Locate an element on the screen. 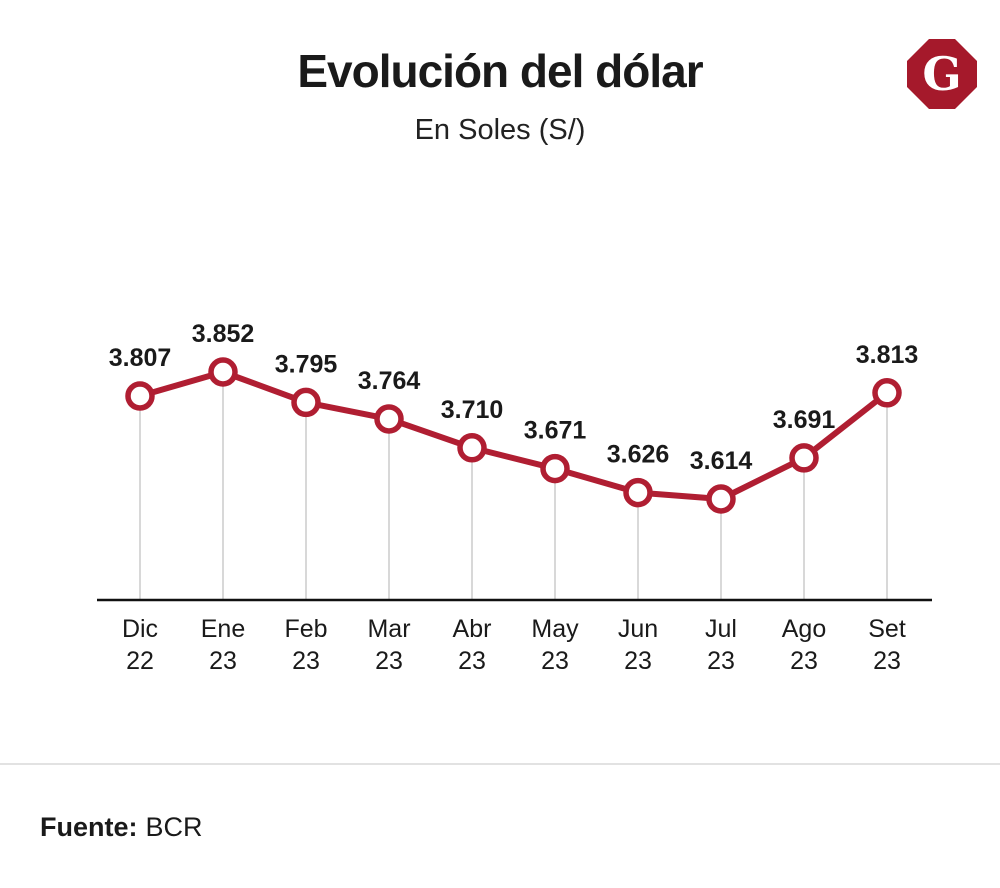  value-label: 3.807 is located at coordinates (140, 358).